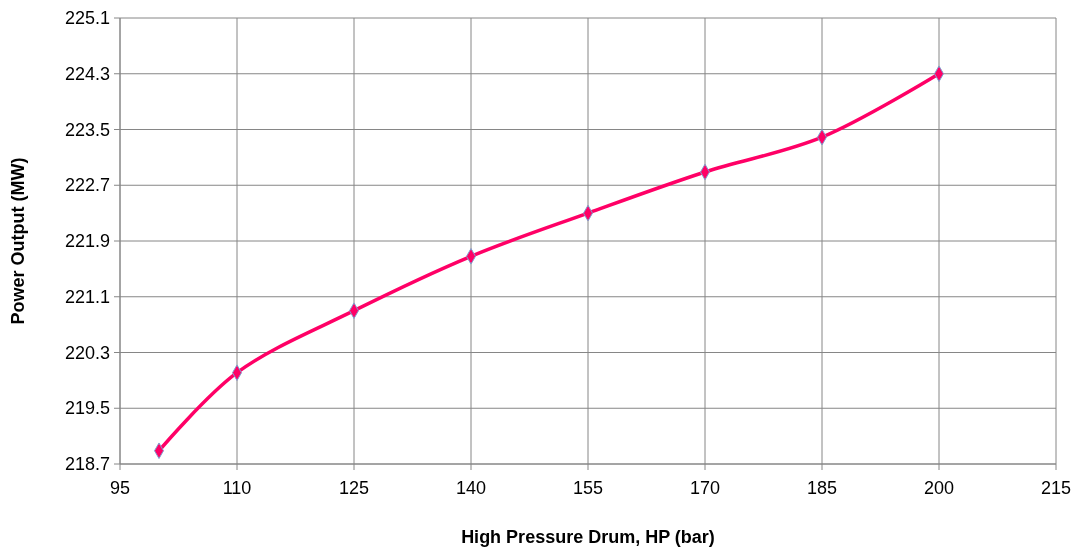 The height and width of the screenshot is (548, 1080). What do you see at coordinates (588, 488) in the screenshot?
I see `x-tick-label: 155` at bounding box center [588, 488].